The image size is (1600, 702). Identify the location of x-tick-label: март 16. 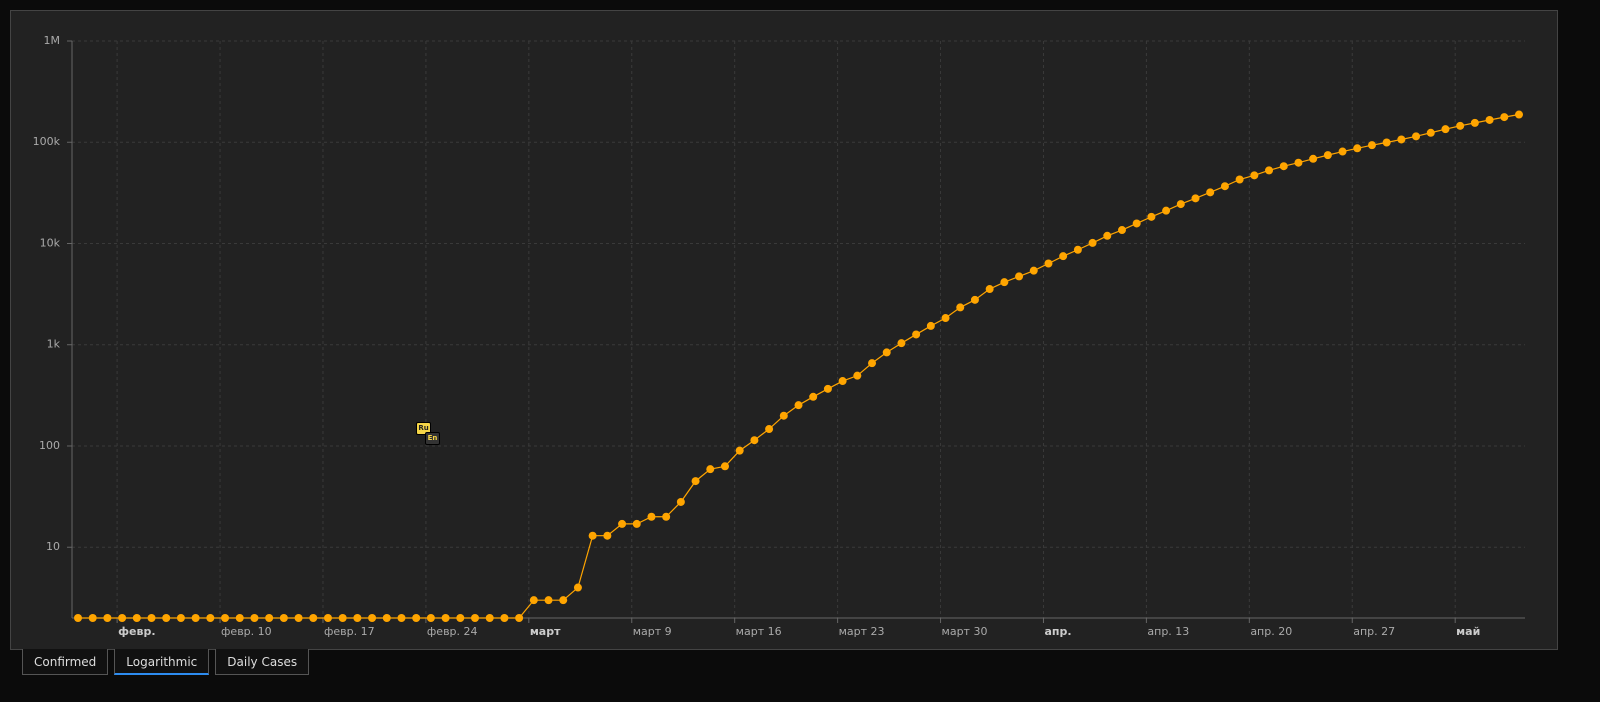
(759, 631).